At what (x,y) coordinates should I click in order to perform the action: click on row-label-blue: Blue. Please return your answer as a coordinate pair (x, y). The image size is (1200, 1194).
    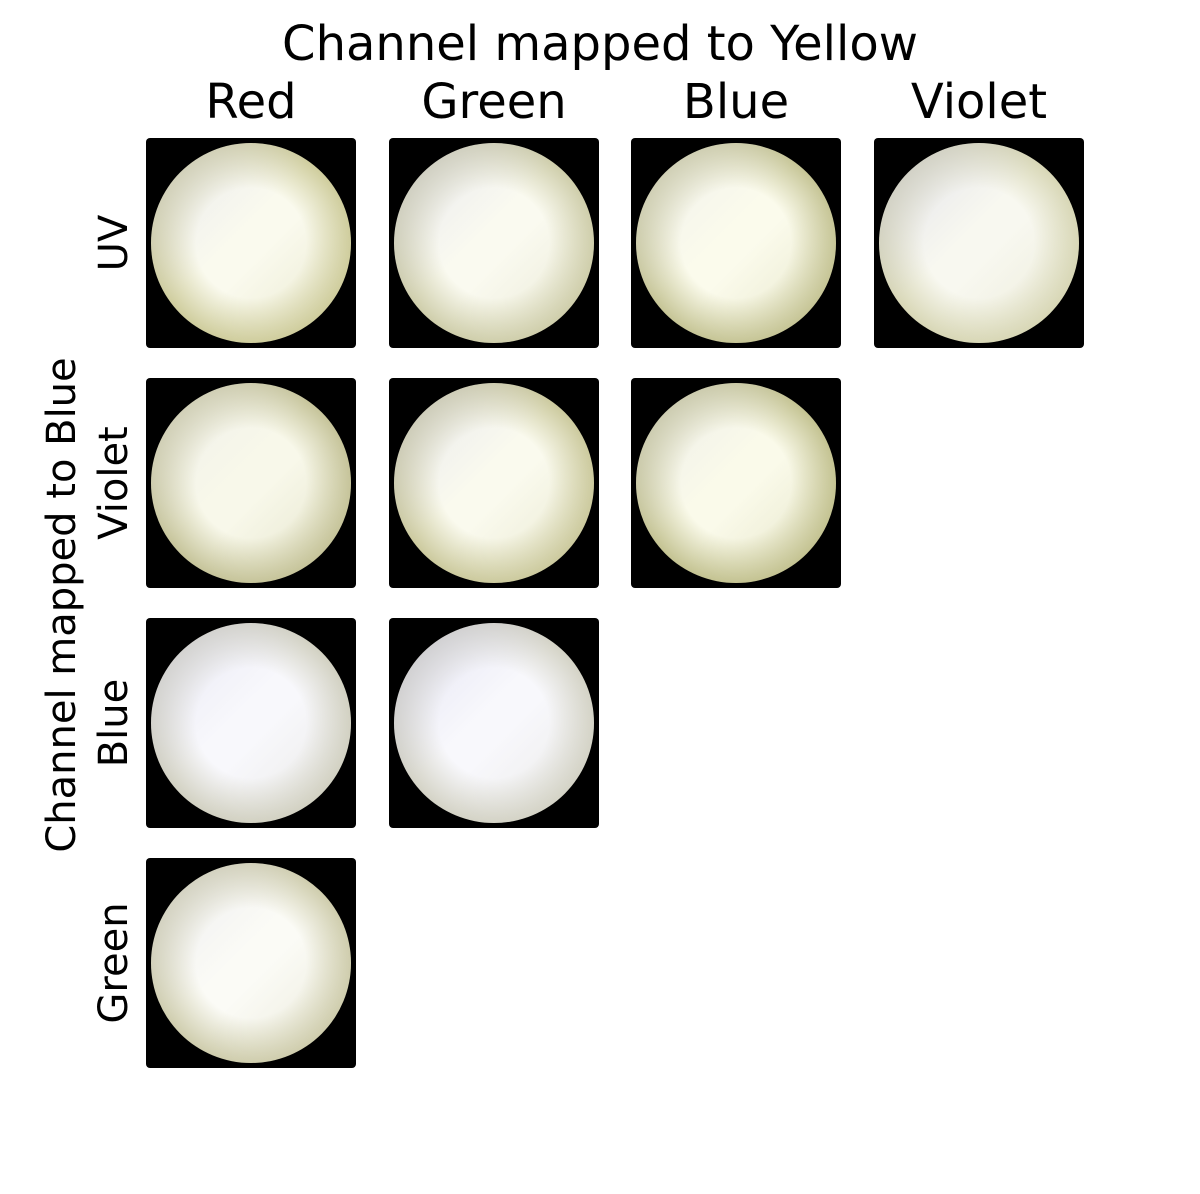
    Looking at the image, I should click on (114, 723).